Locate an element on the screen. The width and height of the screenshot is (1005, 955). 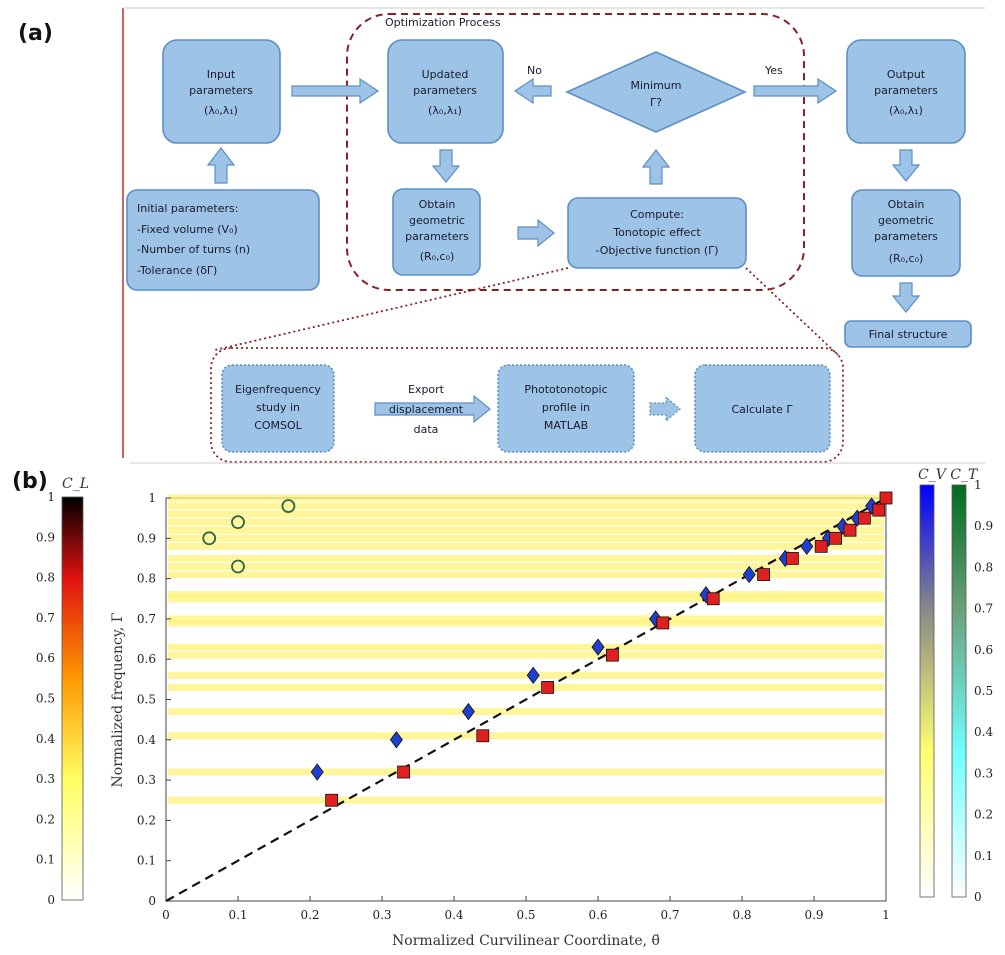
calculate-box: Calculate Γ is located at coordinates (762, 408).